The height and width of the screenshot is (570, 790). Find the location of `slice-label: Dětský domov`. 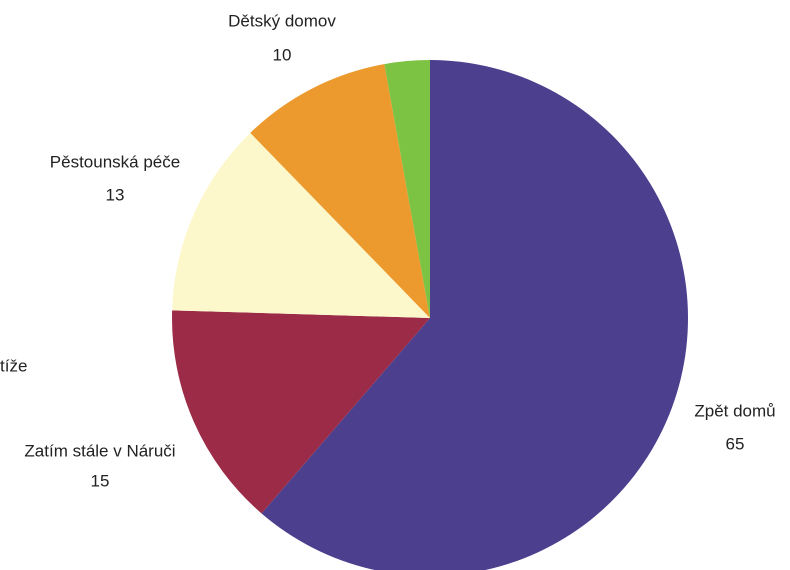

slice-label: Dětský domov is located at coordinates (282, 20).